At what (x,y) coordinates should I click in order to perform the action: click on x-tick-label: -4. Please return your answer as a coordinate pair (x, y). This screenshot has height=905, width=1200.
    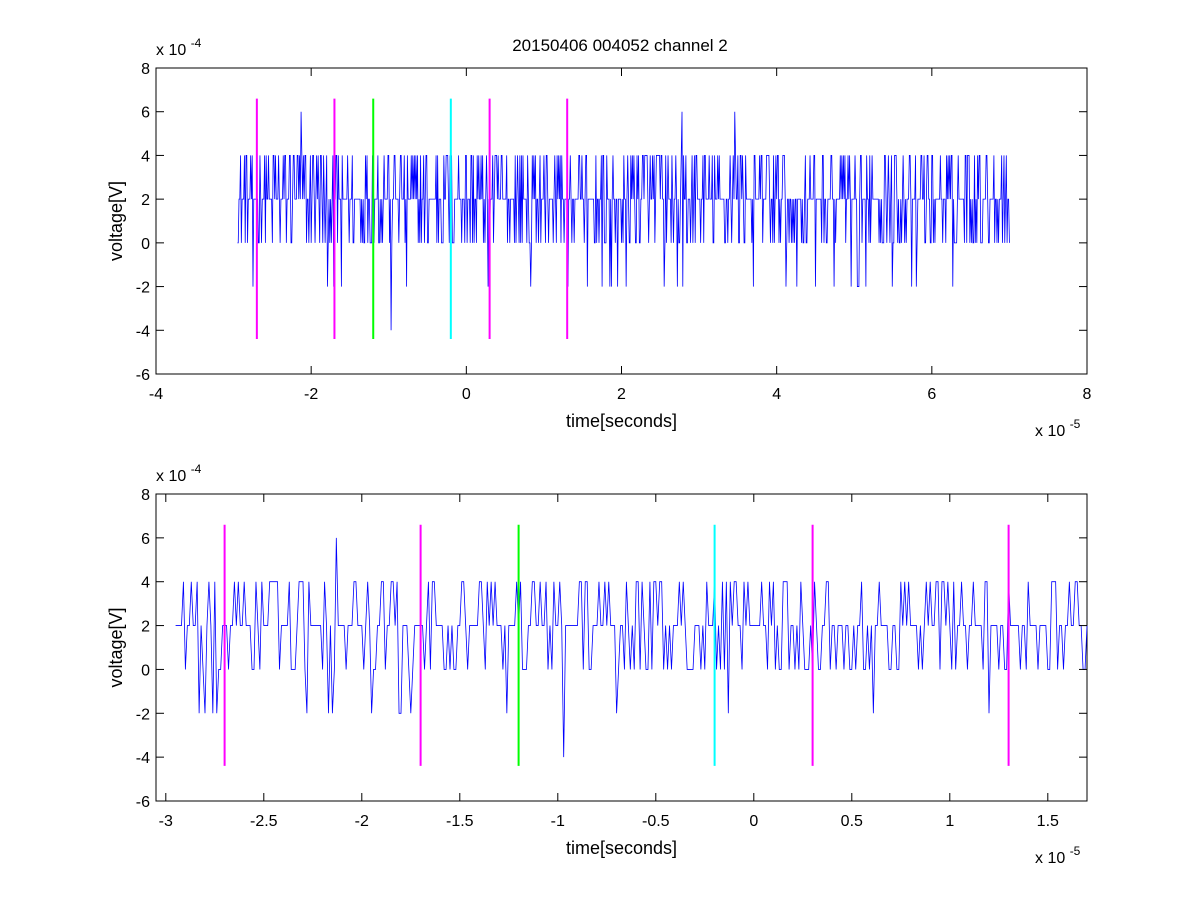
    Looking at the image, I should click on (156, 394).